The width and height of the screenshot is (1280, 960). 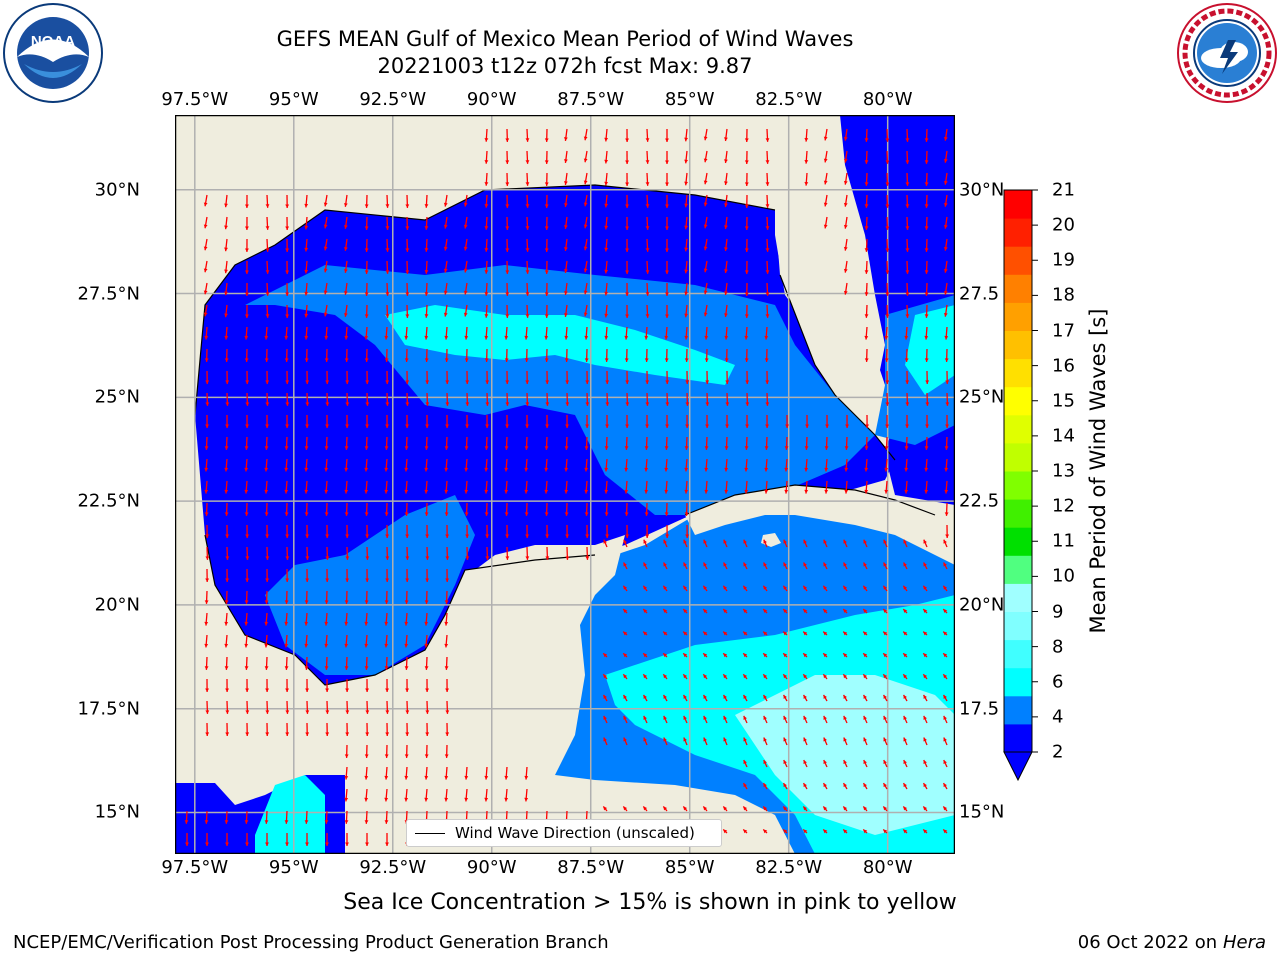 I want to click on colorbar-tick-label: 20, so click(x=1063, y=225).